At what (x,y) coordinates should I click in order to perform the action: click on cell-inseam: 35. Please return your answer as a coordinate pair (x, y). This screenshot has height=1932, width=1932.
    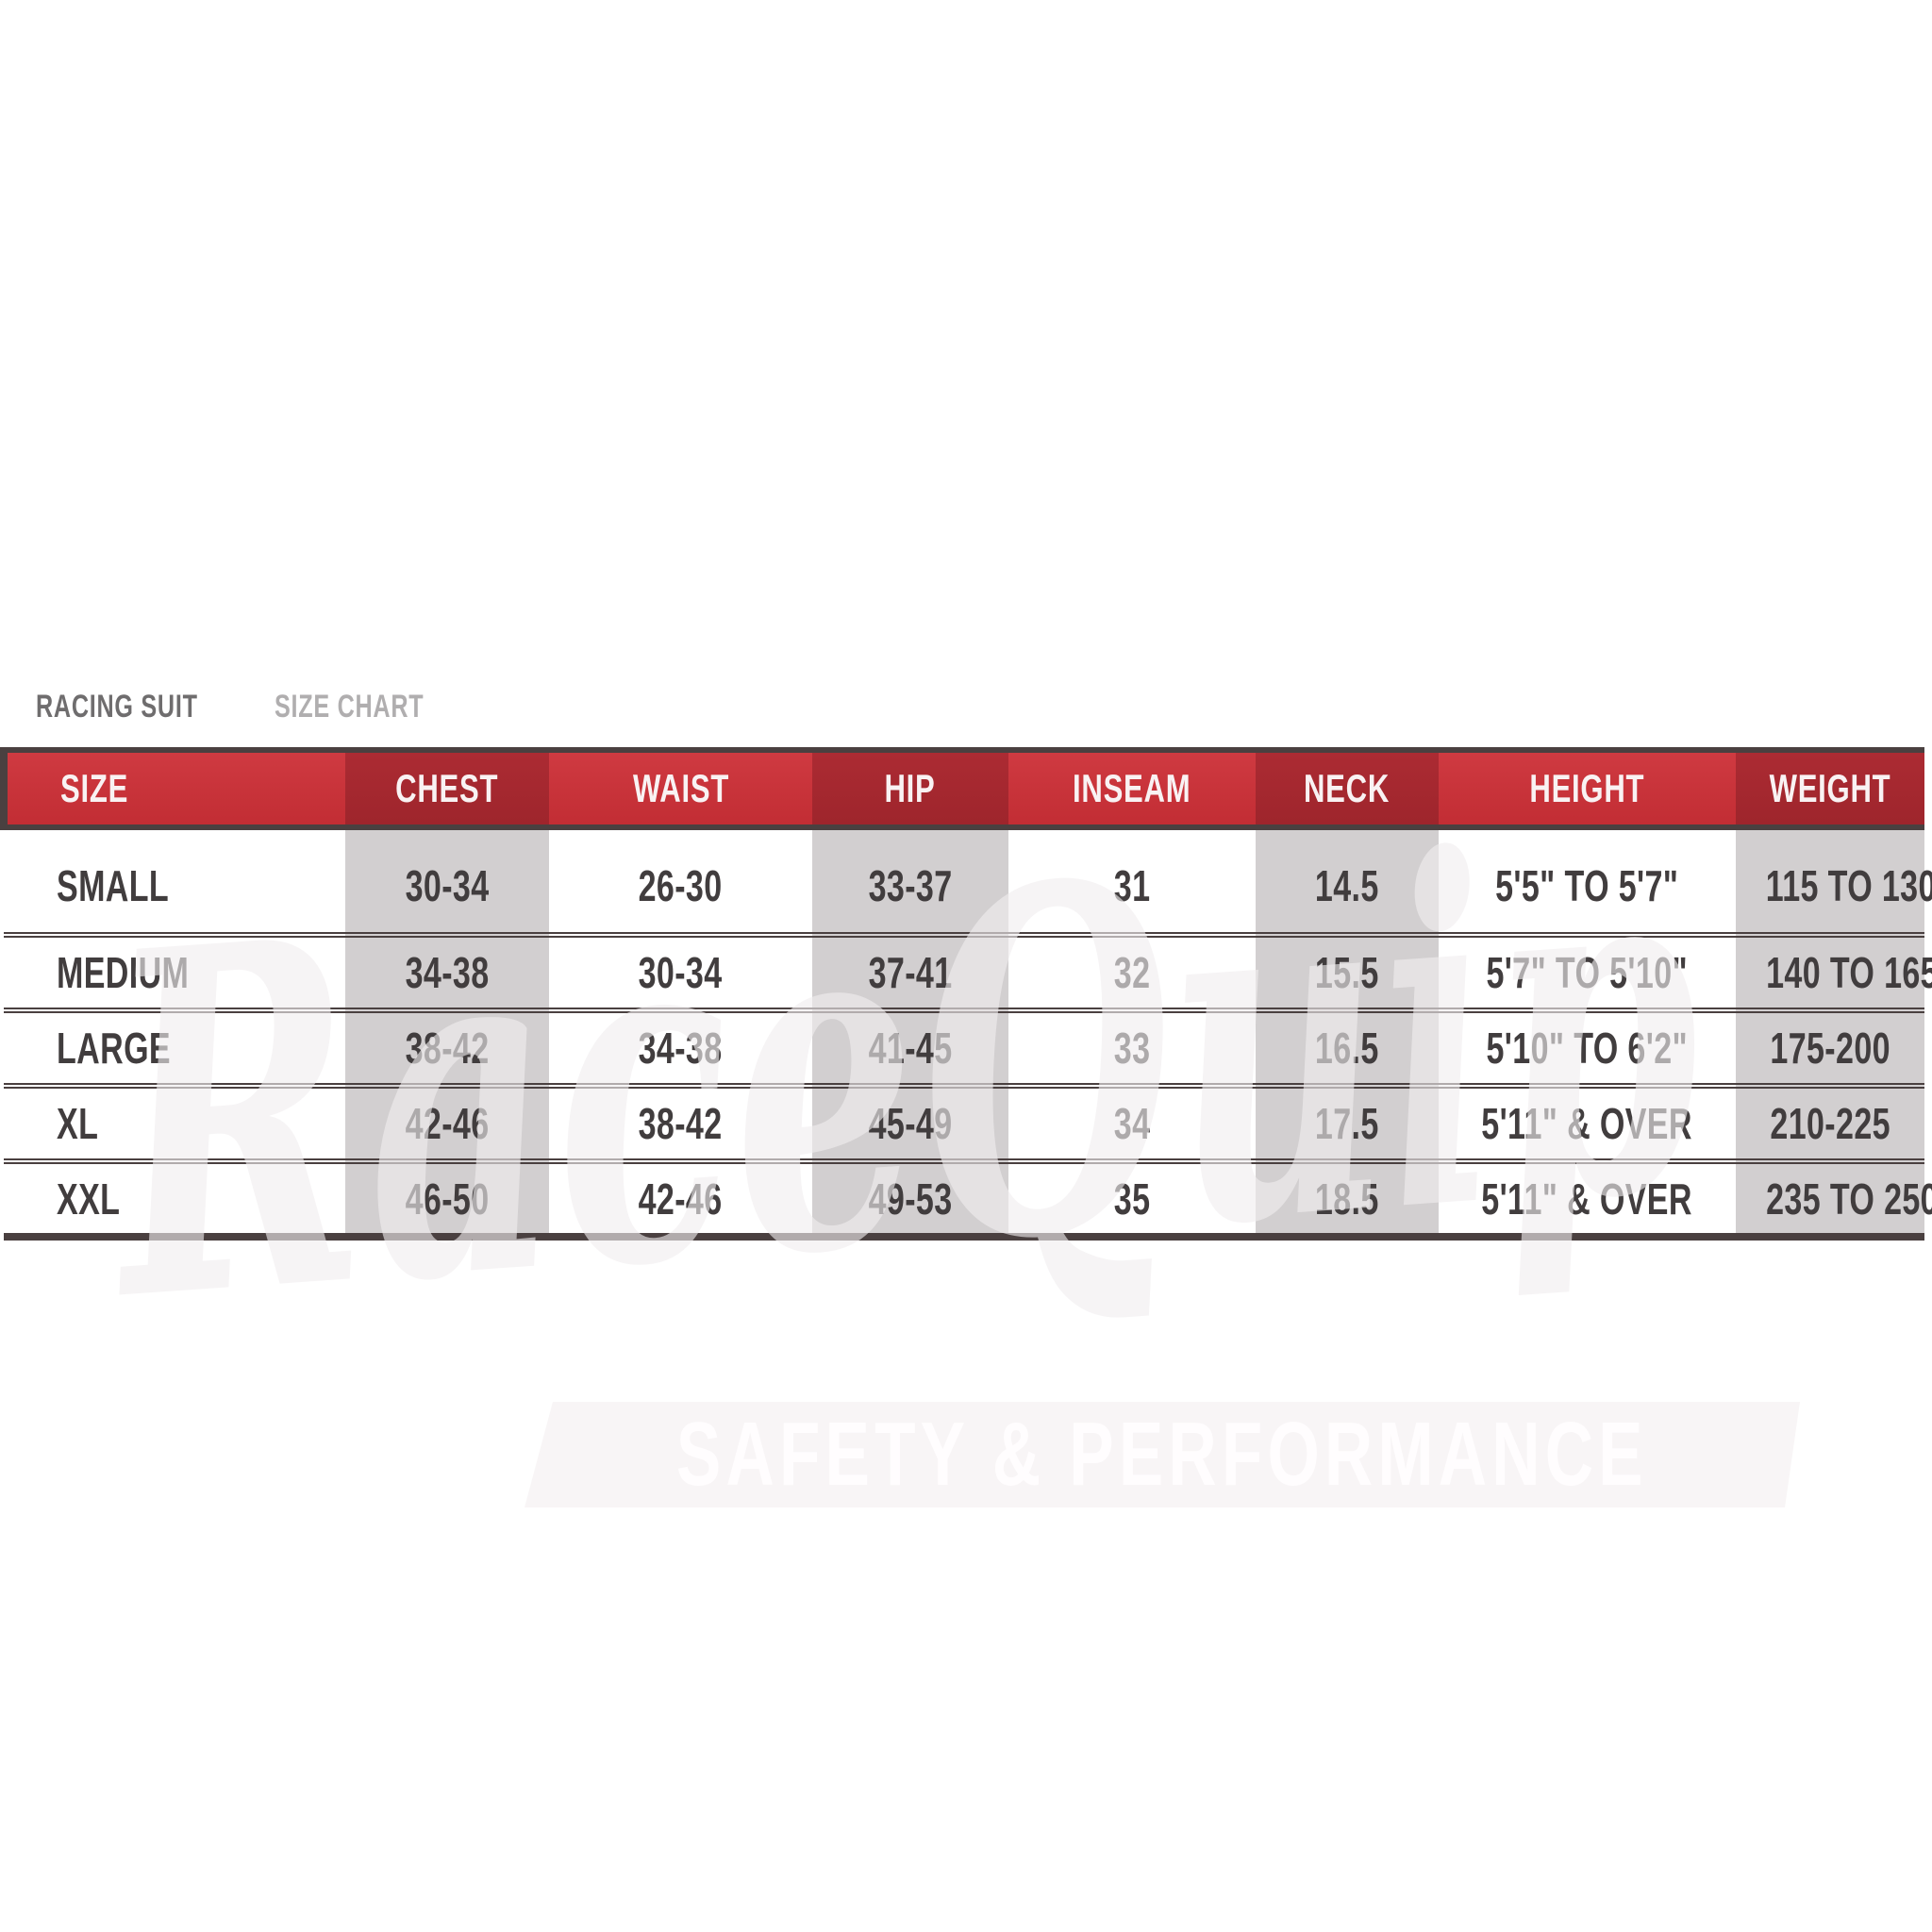
    Looking at the image, I should click on (1132, 1199).